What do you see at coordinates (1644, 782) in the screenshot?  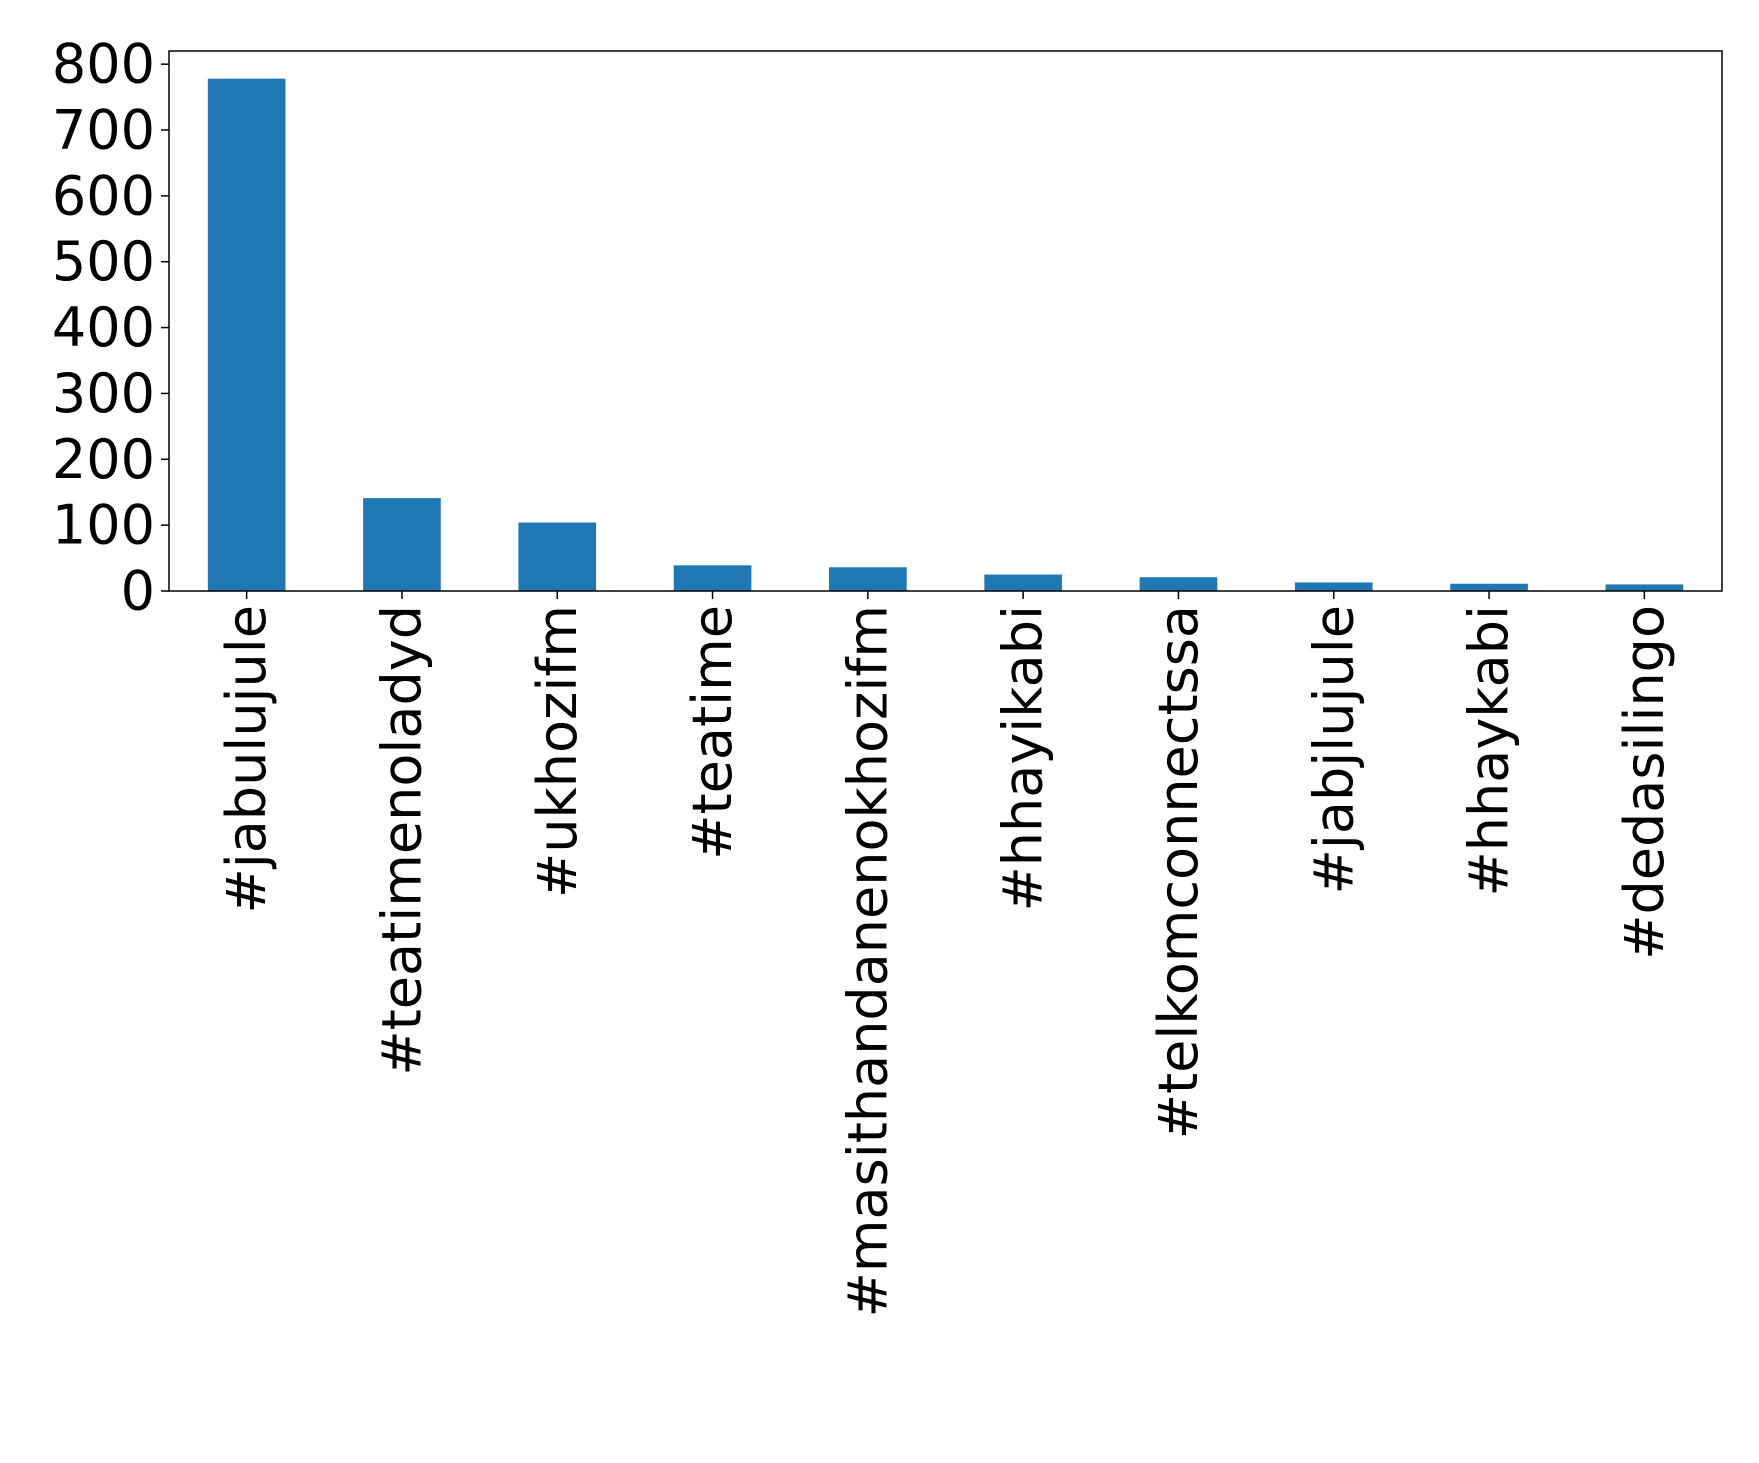 I see `x-tick-label: #dedasilingo` at bounding box center [1644, 782].